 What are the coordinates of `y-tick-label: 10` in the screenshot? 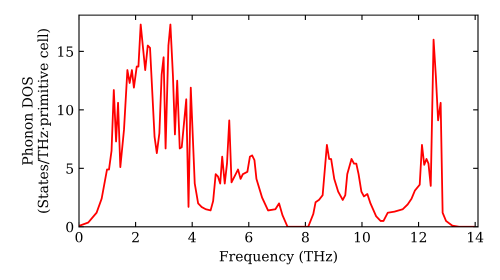 It's located at (66, 110).